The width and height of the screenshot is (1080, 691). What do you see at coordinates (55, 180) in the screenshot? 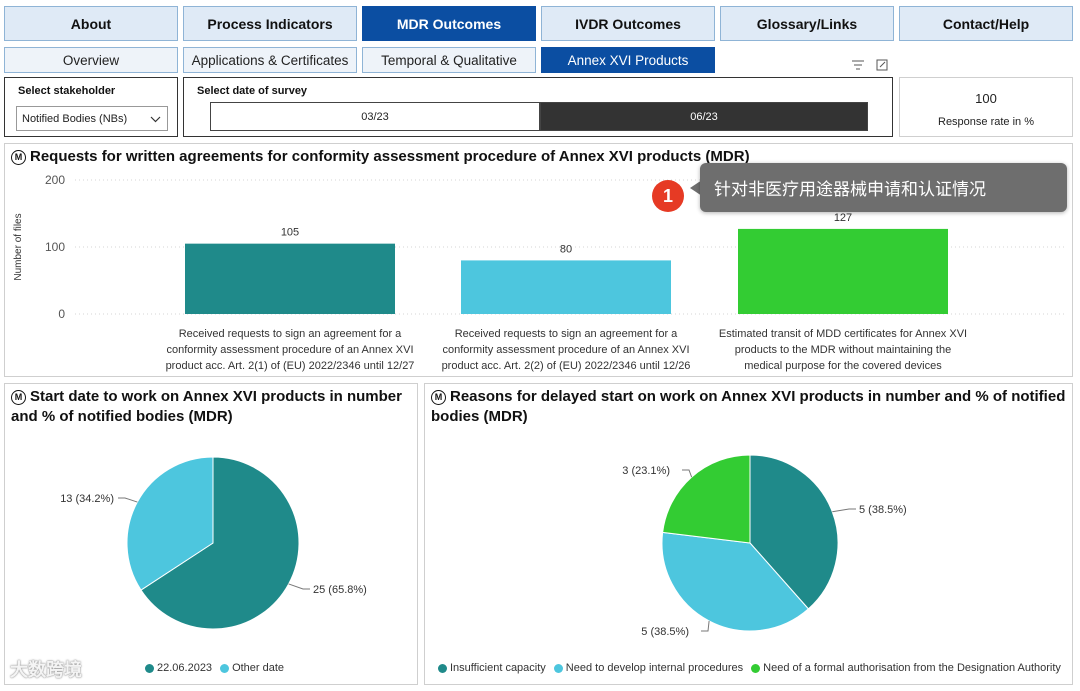
I see `y-tick-label: 200` at bounding box center [55, 180].